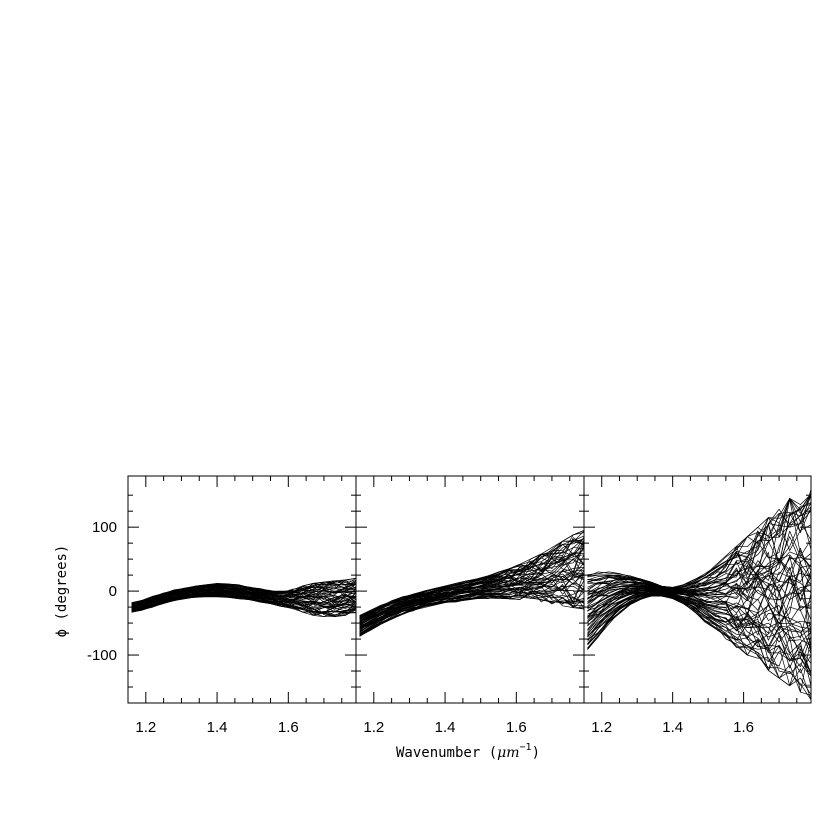 Image resolution: width=830 pixels, height=830 pixels. Describe the element at coordinates (102, 591) in the screenshot. I see `y-tick-labels: 100 0 -100` at that location.